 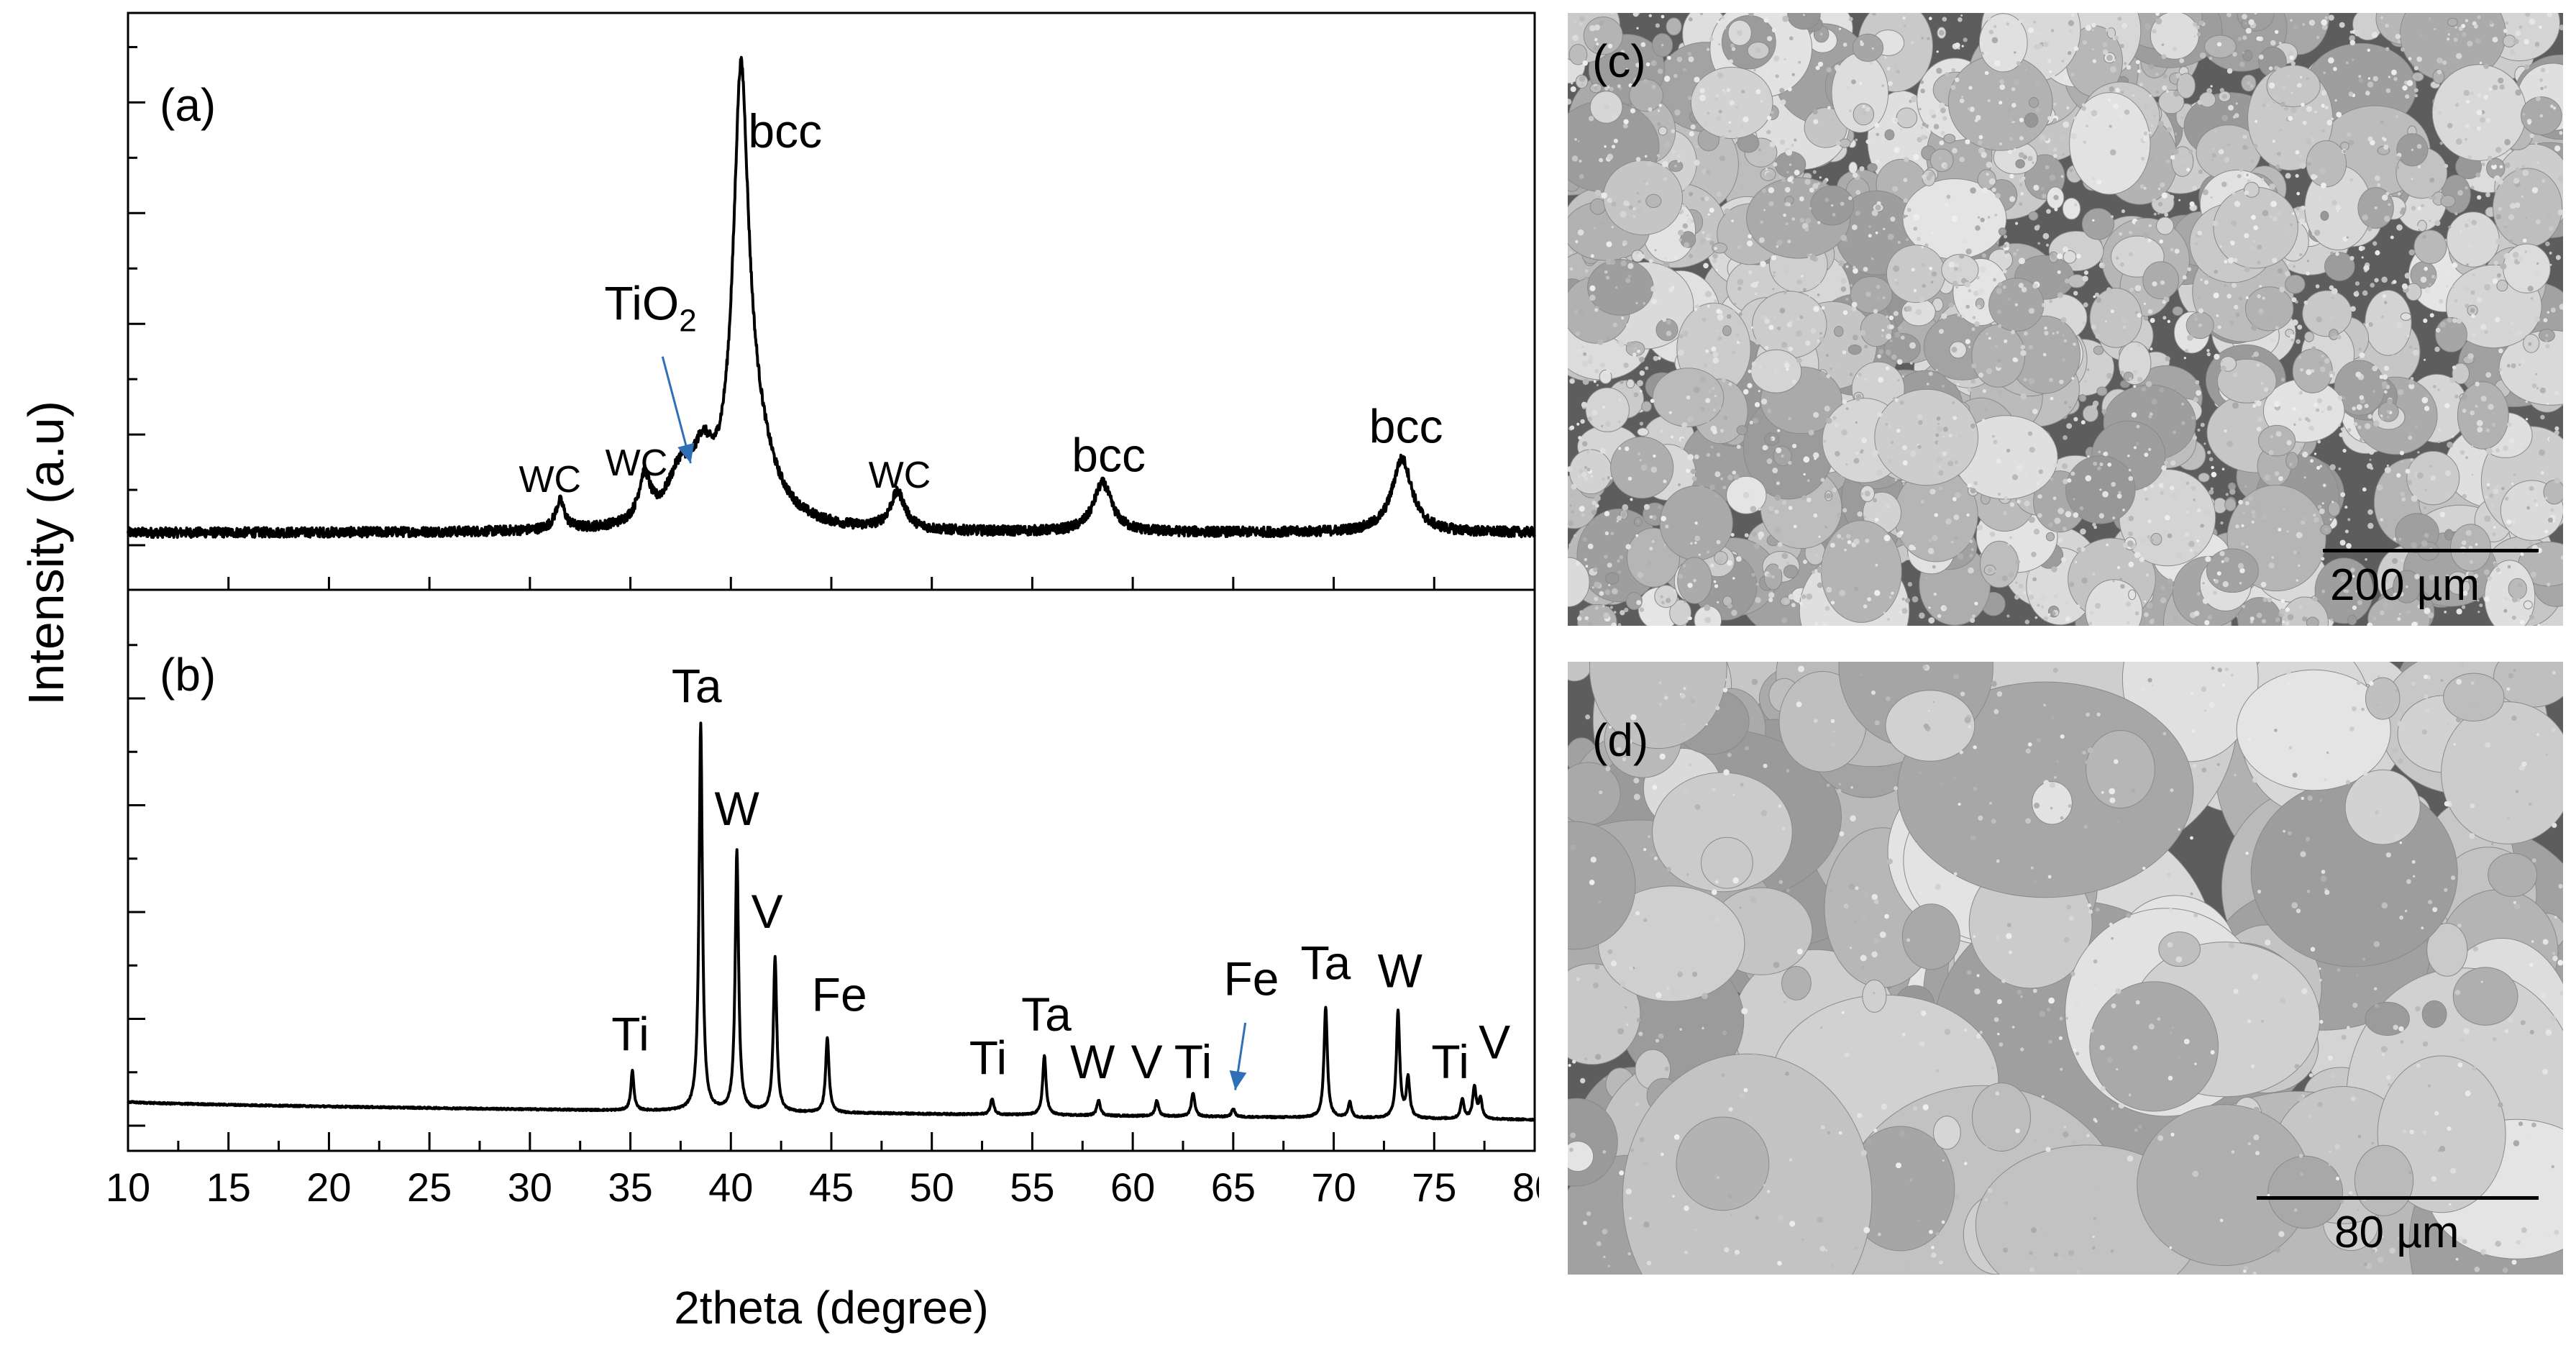 I want to click on peak-label: Fe, so click(x=839, y=994).